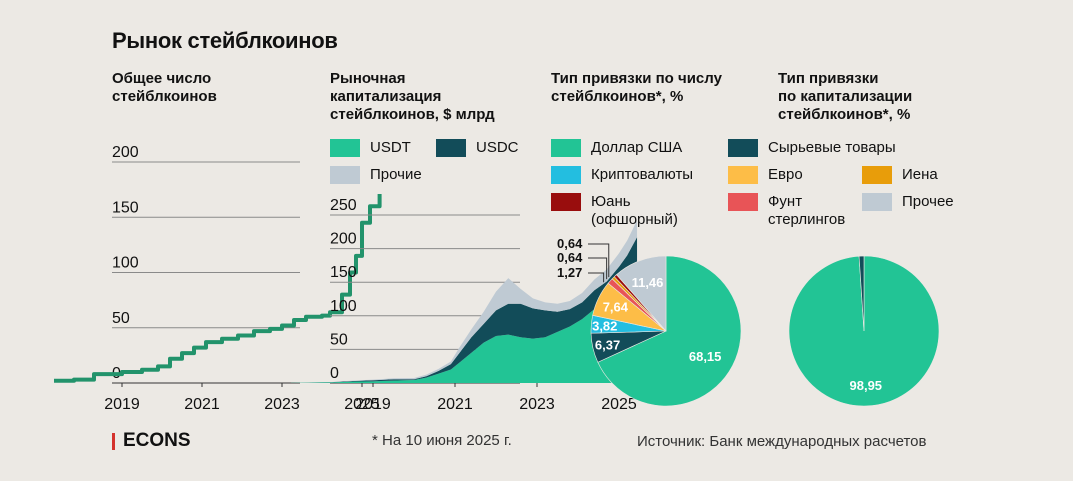  I want to click on pie-count-value-label: 3,82, so click(604, 325).